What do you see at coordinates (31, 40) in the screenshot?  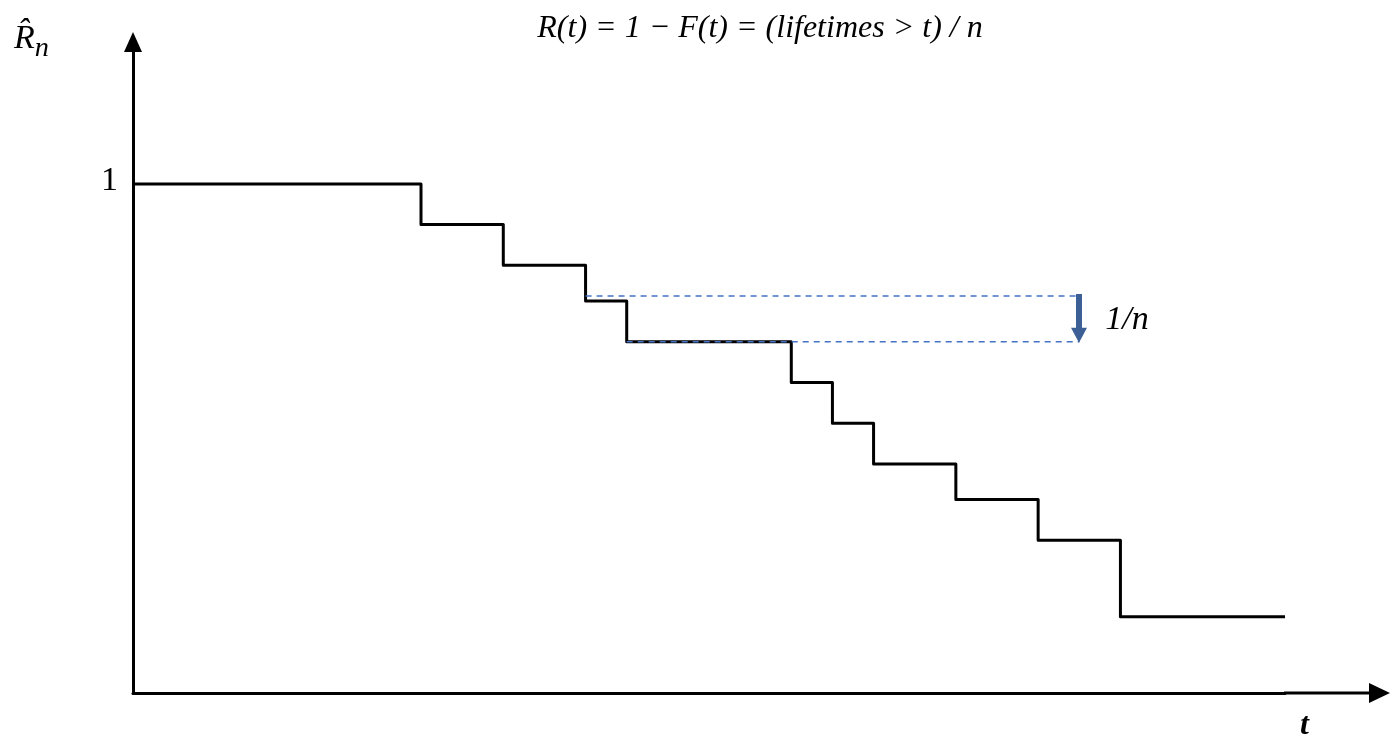 I see `y-axis-title: R̂$_{n}$` at bounding box center [31, 40].